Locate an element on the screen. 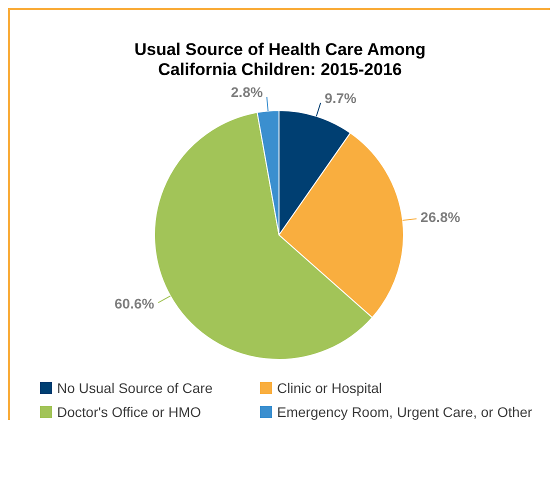 This screenshot has height=485, width=556. legend-label: No Usual Source of Care is located at coordinates (135, 388).